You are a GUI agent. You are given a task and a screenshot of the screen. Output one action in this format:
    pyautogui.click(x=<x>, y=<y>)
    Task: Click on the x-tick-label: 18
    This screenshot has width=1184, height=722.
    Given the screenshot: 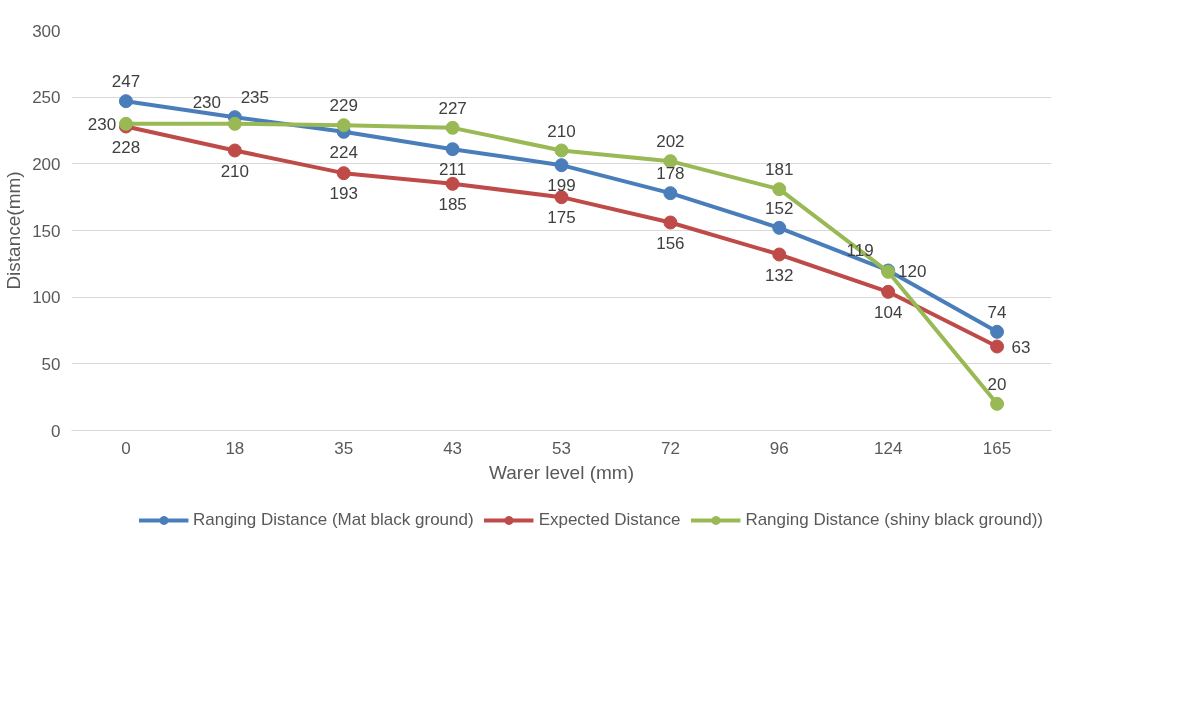 What is the action you would take?
    pyautogui.click(x=235, y=448)
    